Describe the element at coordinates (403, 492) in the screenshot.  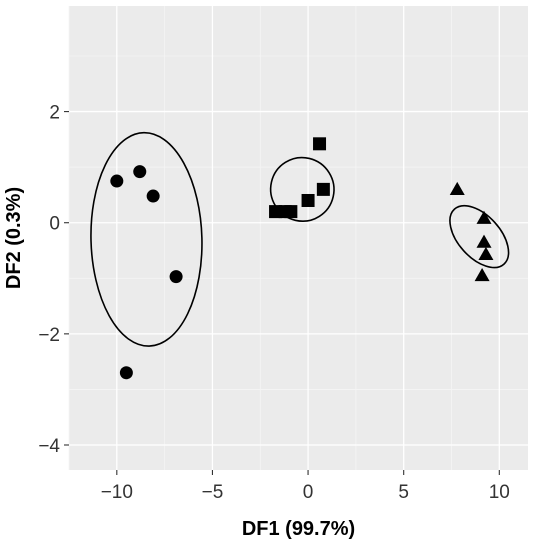
I see `x-tick-label: 5` at that location.